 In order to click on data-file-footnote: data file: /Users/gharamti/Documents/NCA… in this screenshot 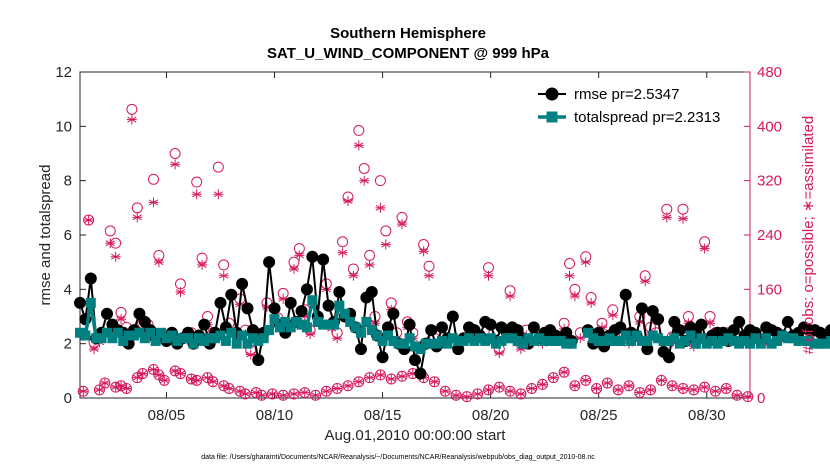, I will do `click(398, 457)`.